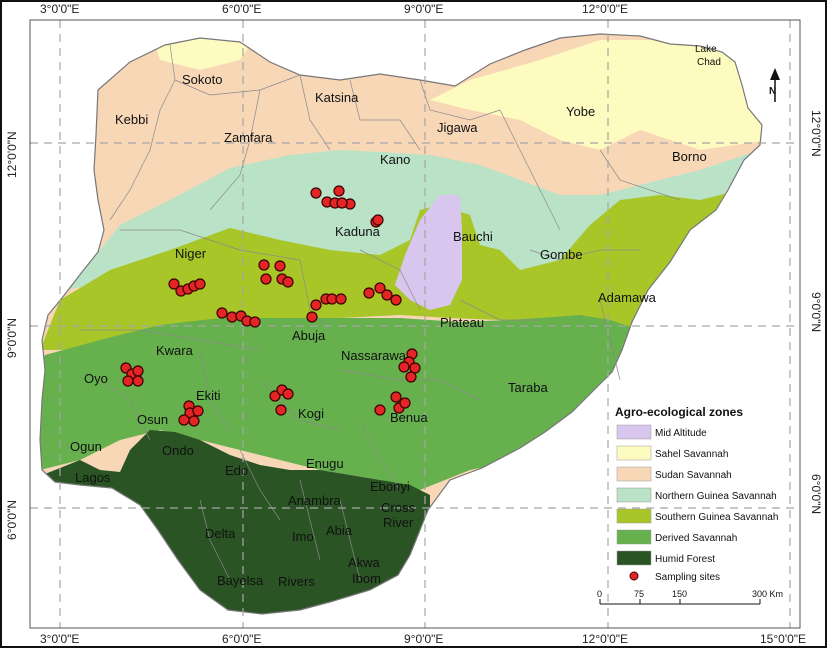 This screenshot has width=827, height=653. I want to click on legend-item-label-4: Southern Guinea Savannah, so click(716, 517).